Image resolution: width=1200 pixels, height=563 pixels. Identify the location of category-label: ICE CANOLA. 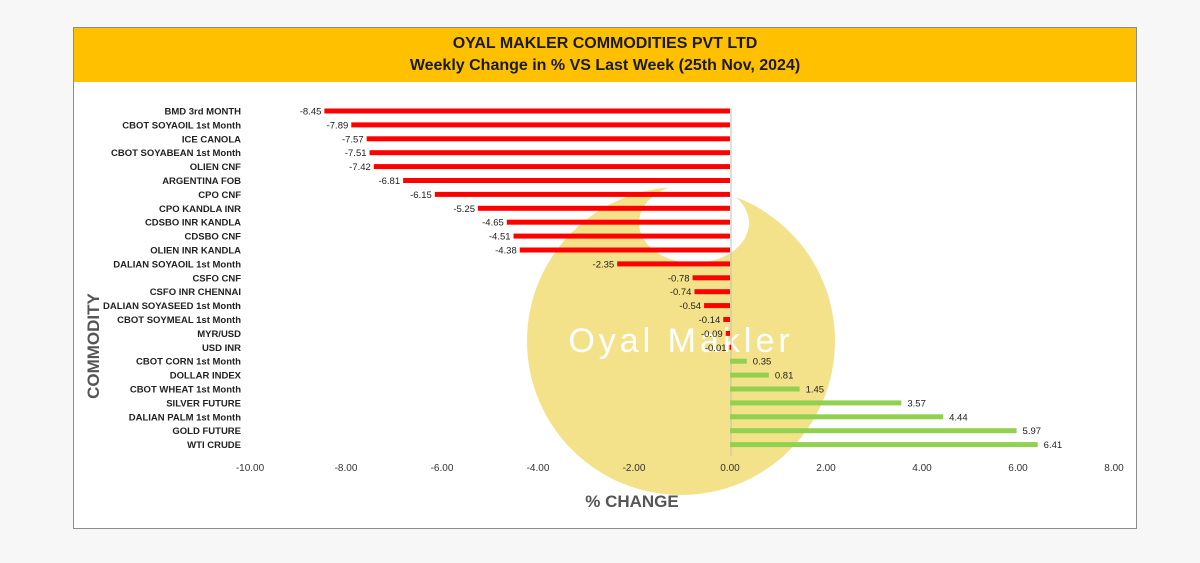
(211, 139).